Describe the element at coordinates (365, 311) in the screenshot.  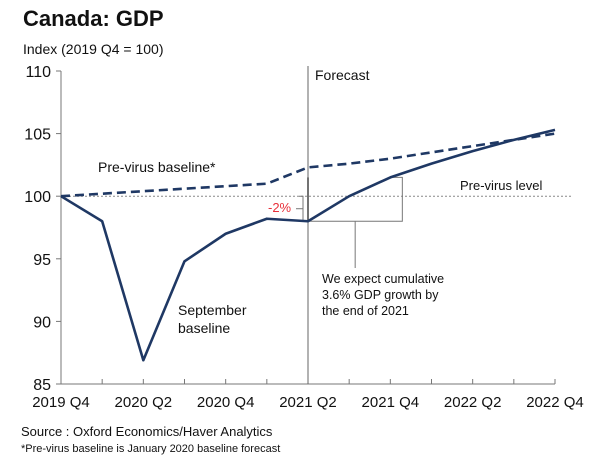
I see `expect-label-line3: the end of 2021` at that location.